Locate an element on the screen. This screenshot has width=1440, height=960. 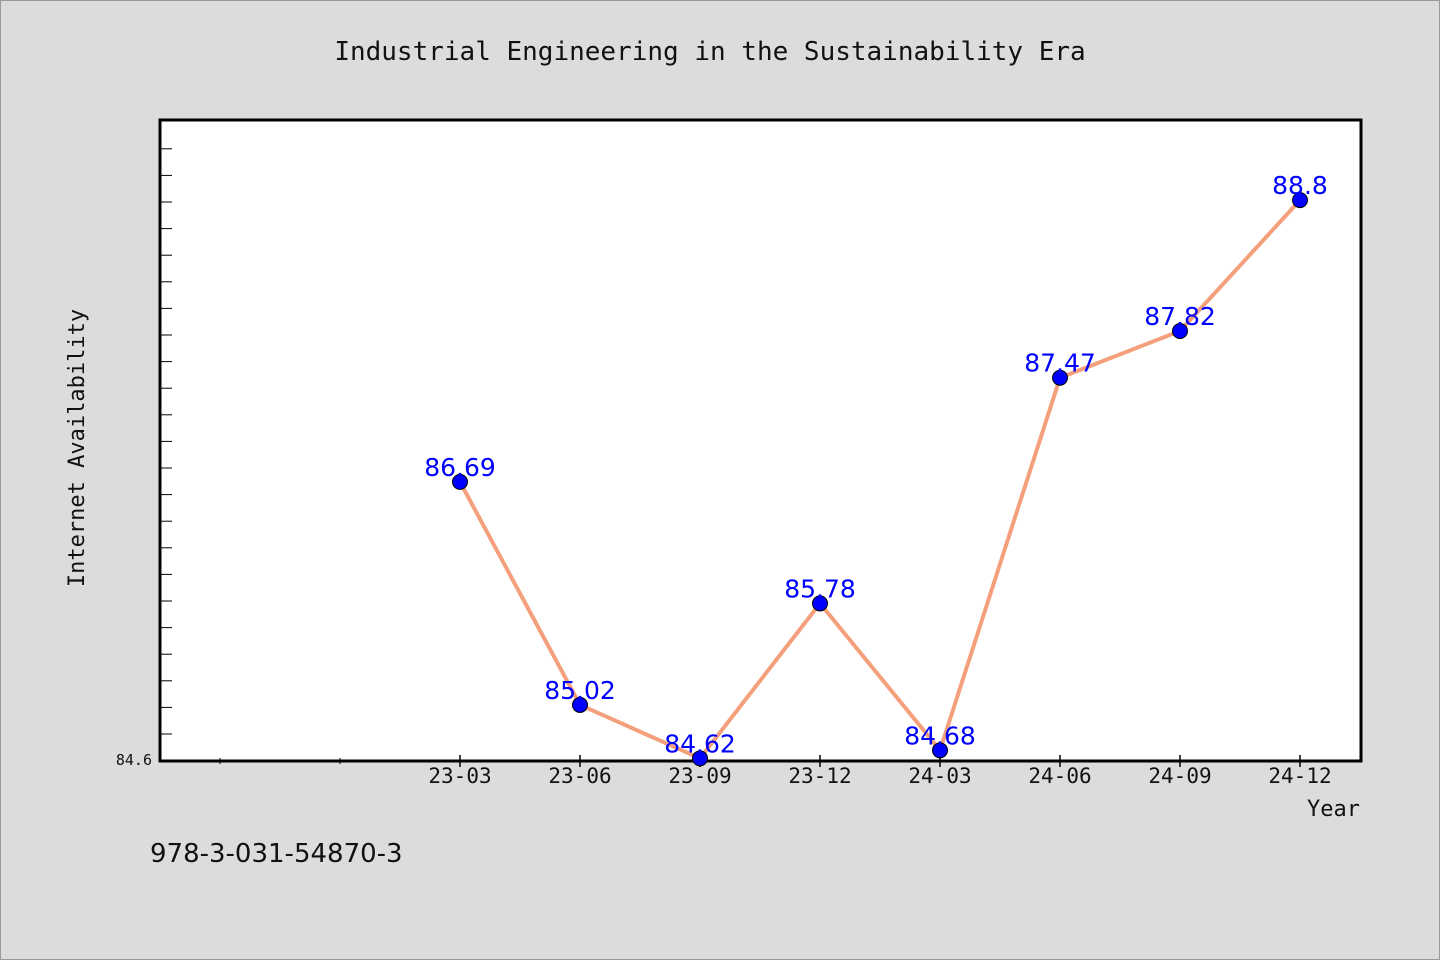
data-label: 87.47 is located at coordinates (1060, 363).